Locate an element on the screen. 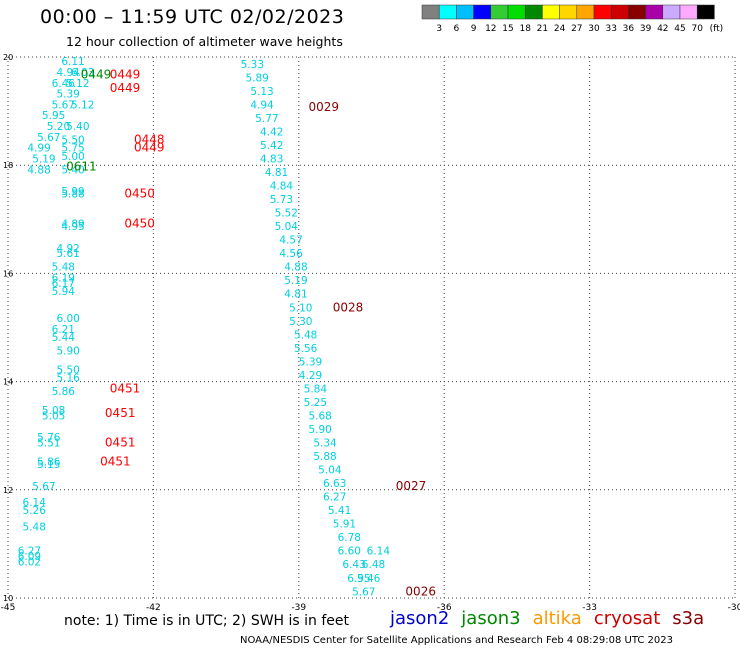 This screenshot has height=650, width=740. satellite-legend-altika: altika is located at coordinates (557, 618).